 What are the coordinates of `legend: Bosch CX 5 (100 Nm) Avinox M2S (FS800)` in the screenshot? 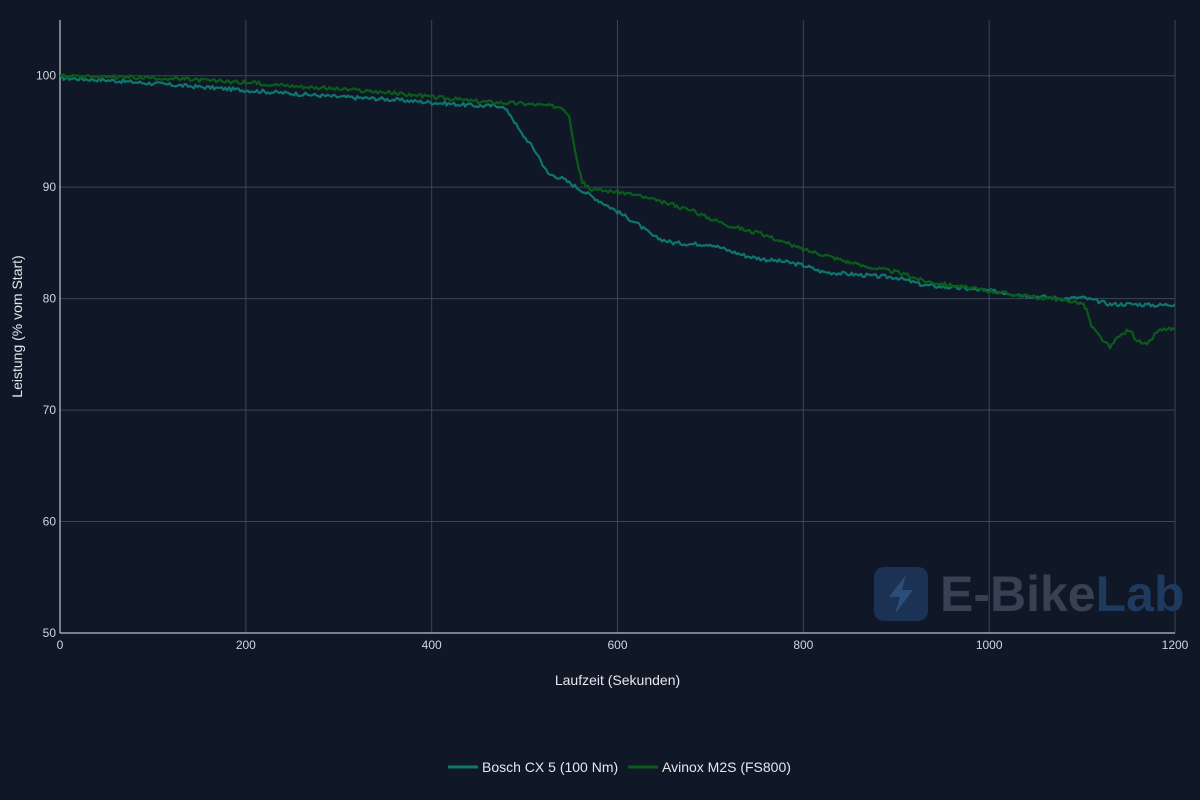 It's located at (619, 767).